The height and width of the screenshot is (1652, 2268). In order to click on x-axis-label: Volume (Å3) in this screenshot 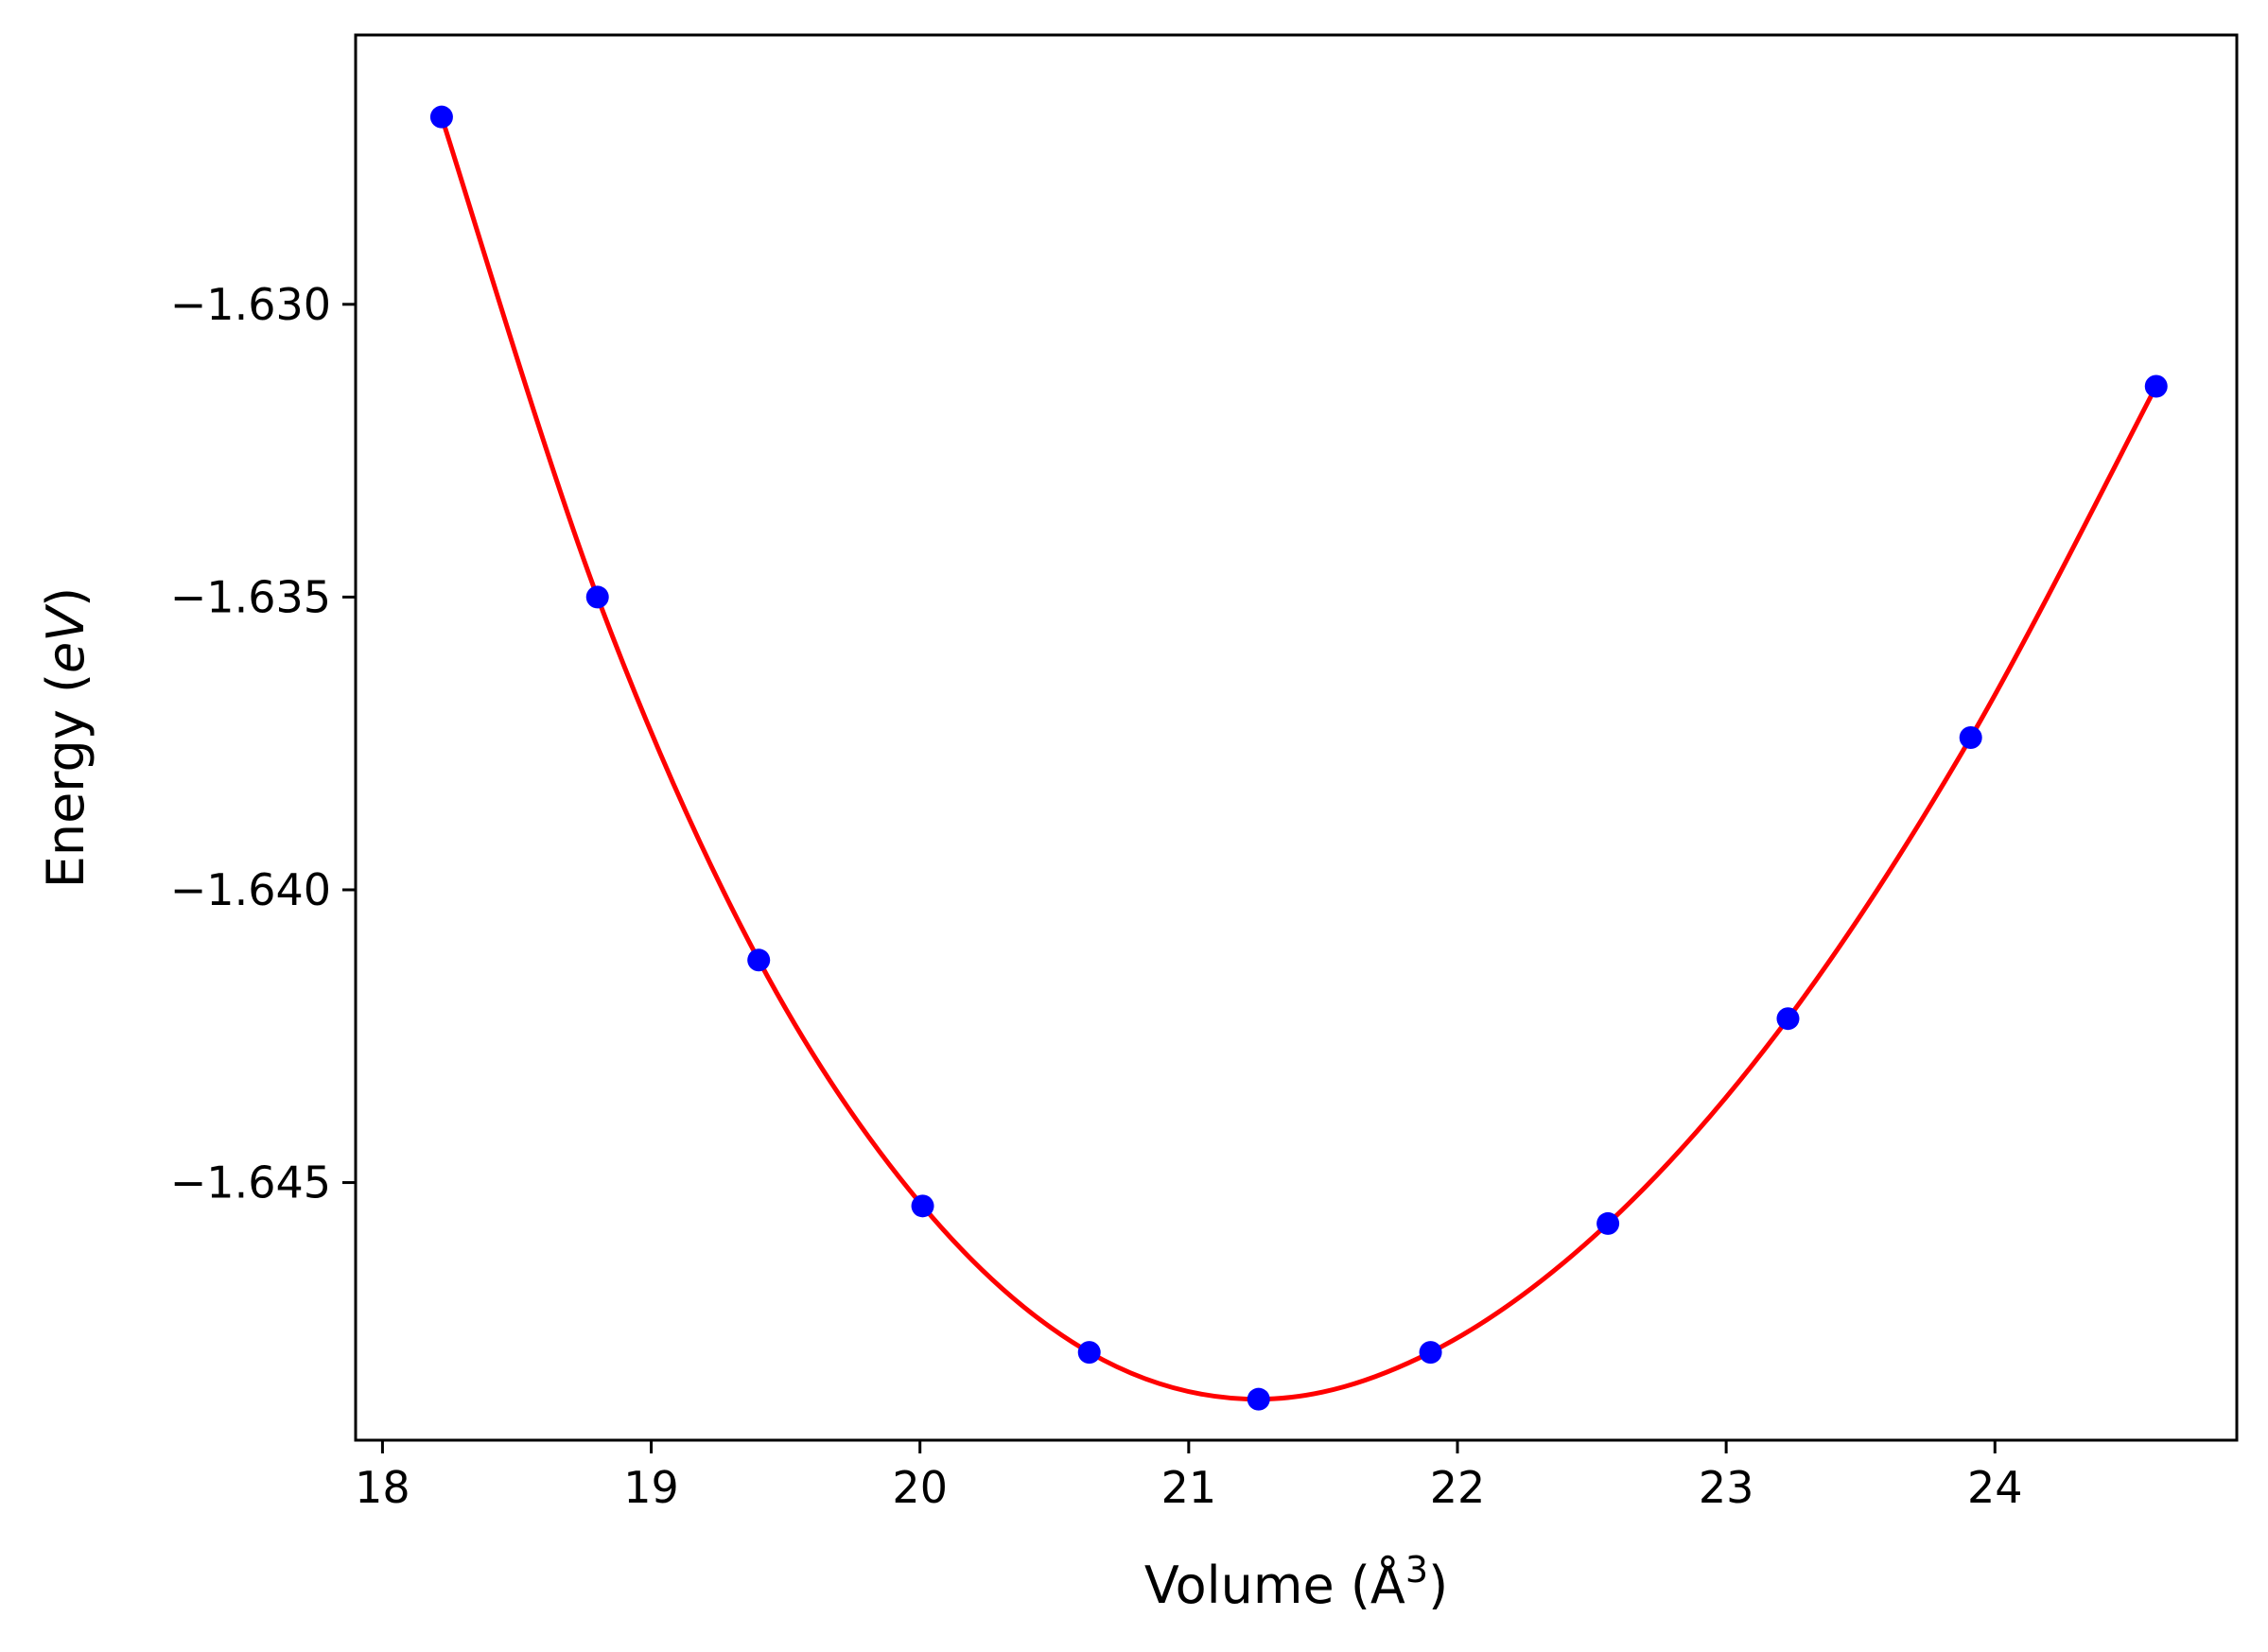, I will do `click(1296, 1582)`.